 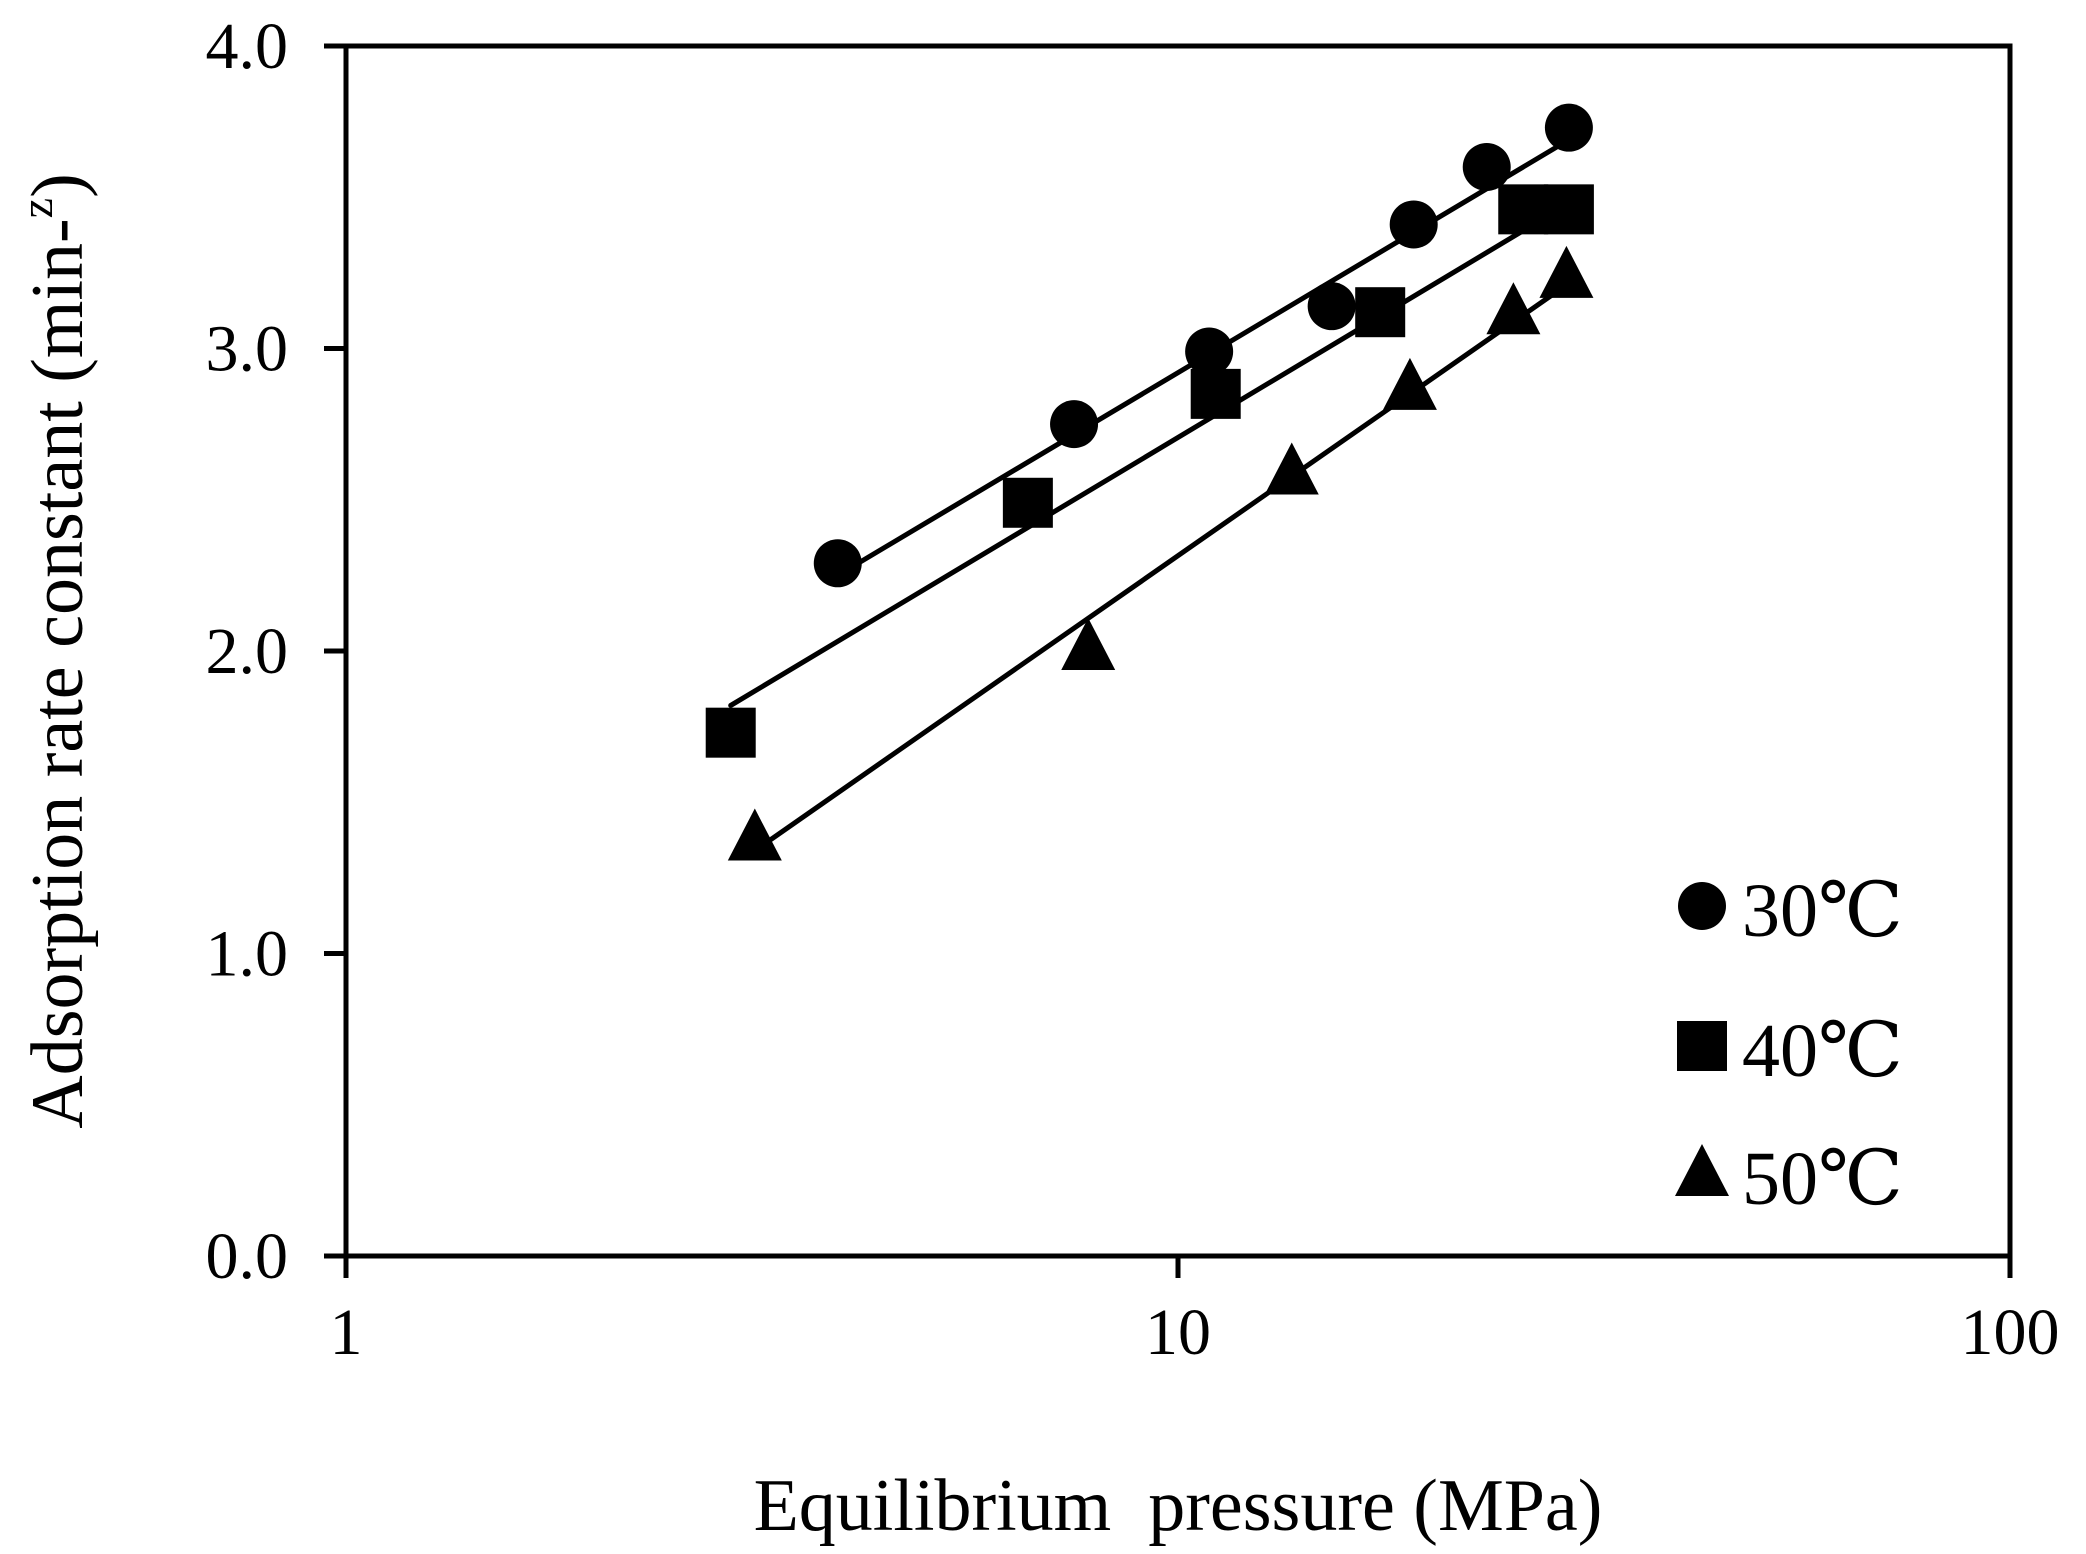 What do you see at coordinates (1822, 1051) in the screenshot?
I see `legend-label: 40℃` at bounding box center [1822, 1051].